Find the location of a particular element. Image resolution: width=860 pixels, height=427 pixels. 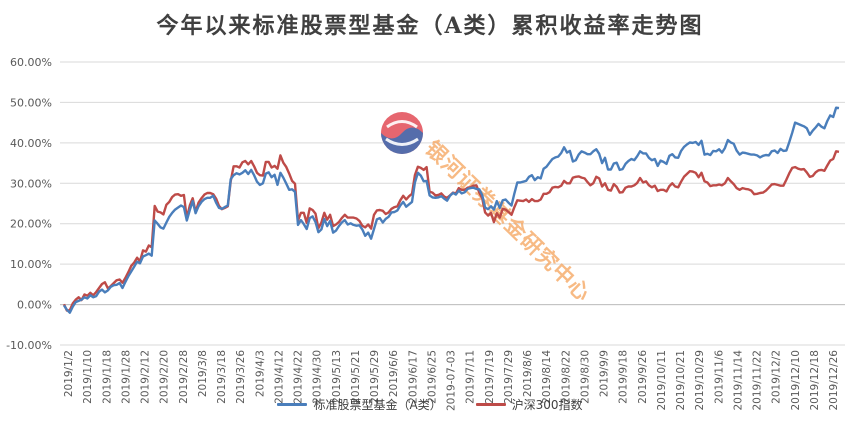

x-tick-label: 2019/2/28 is located at coordinates (184, 377).